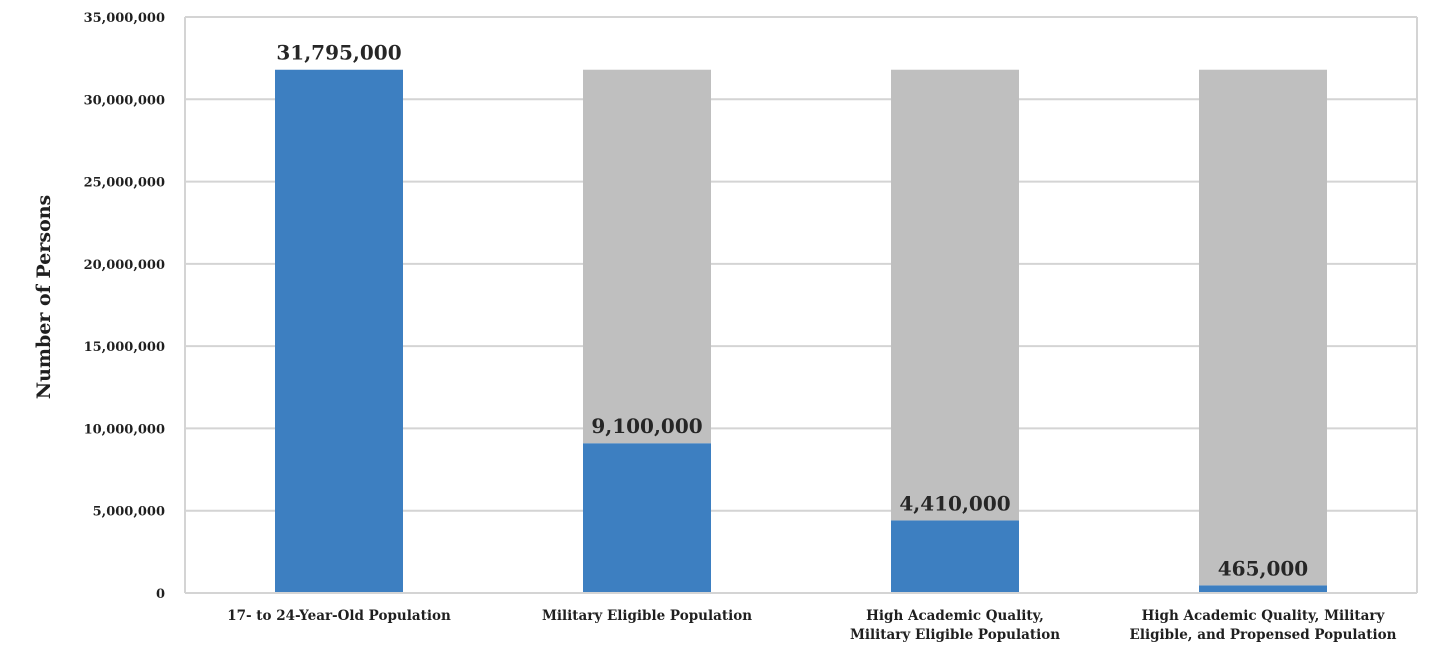 This screenshot has width=1437, height=645. Describe the element at coordinates (124, 18) in the screenshot. I see `y-tick-label: 35,000,000` at that location.